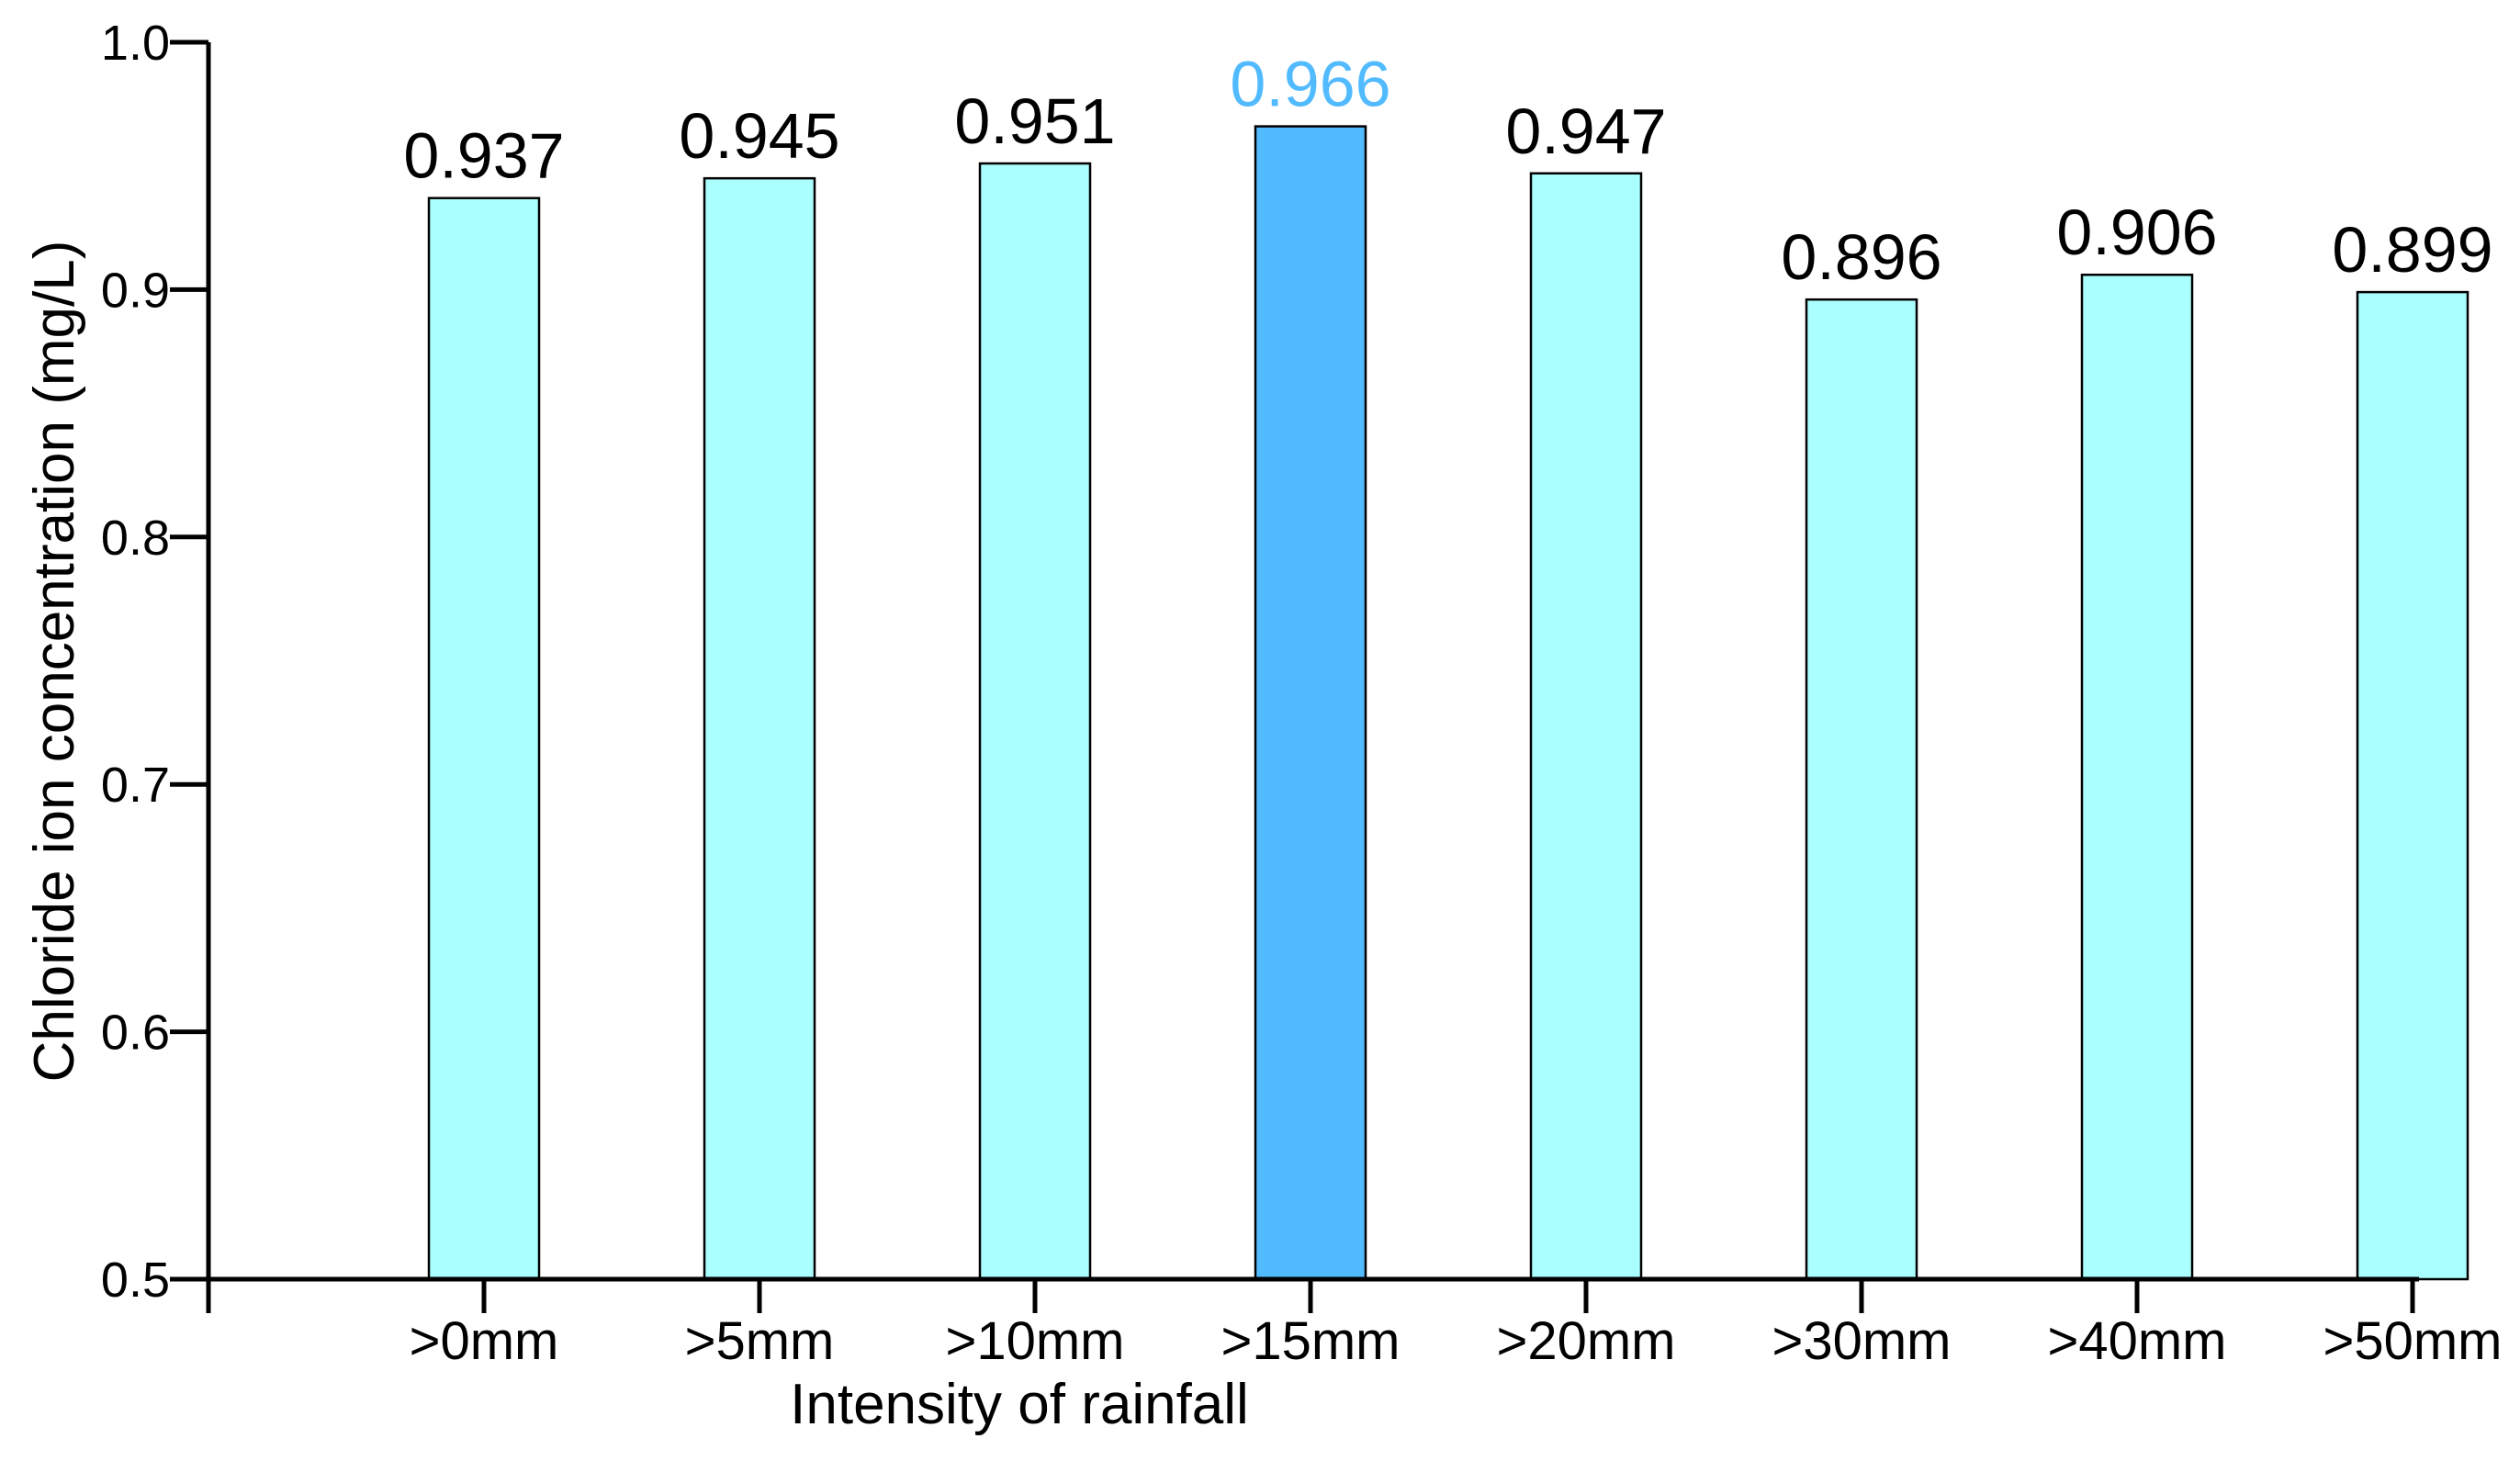  I want to click on x-tick-label: >20mm, so click(1585, 1341).